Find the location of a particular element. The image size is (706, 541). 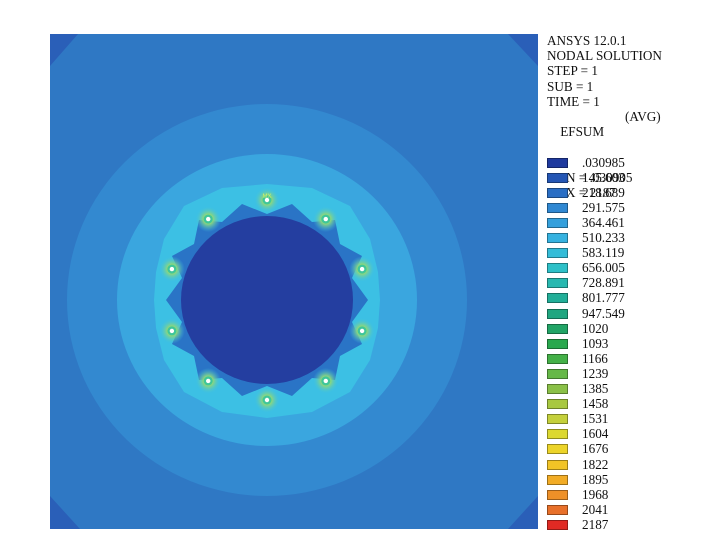

legend-item: 1531 is located at coordinates (578, 419).